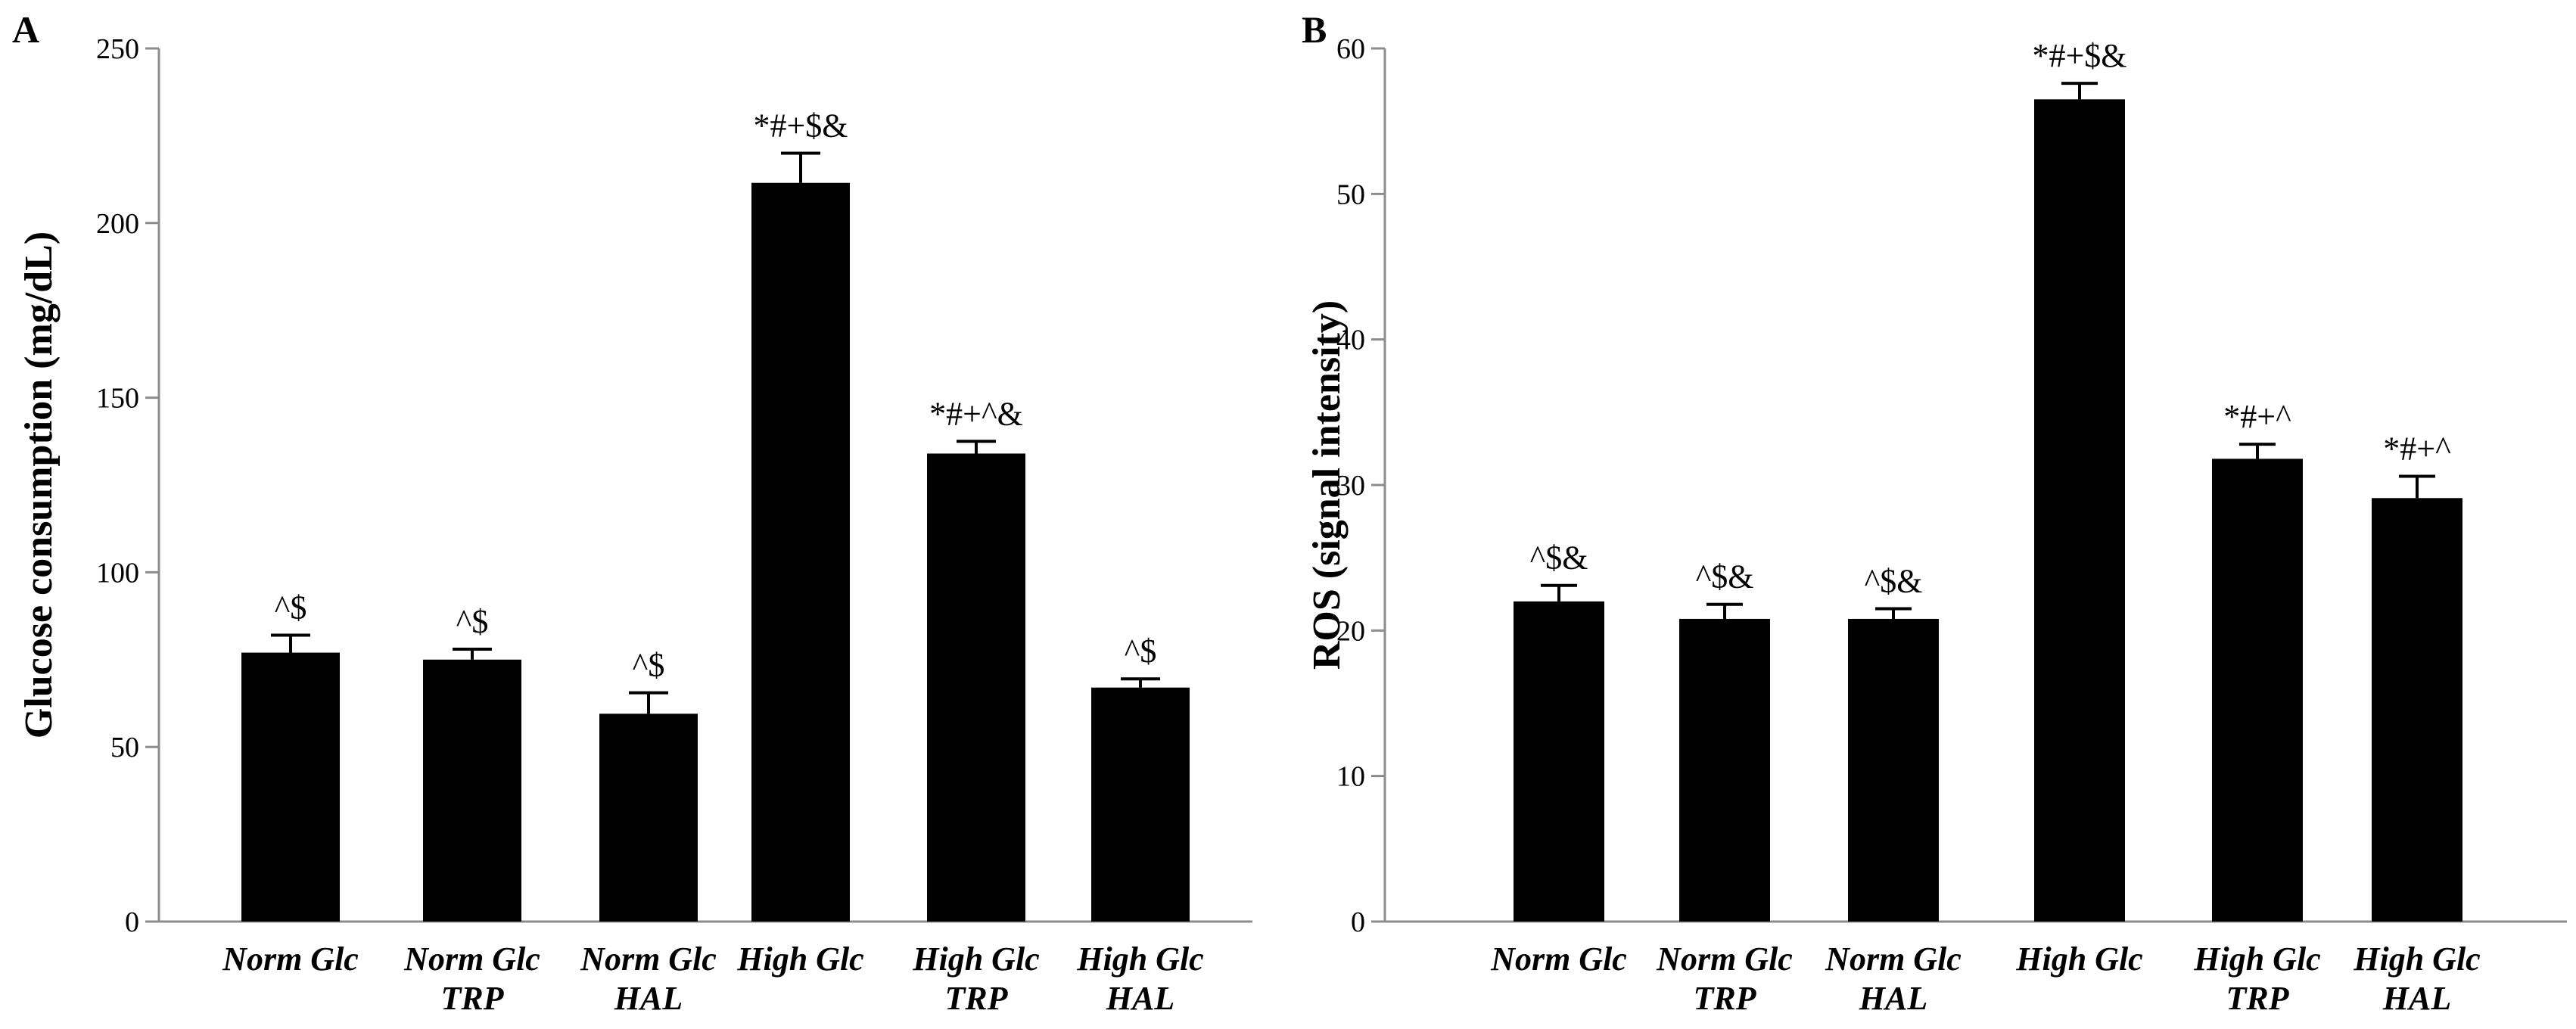 The image size is (2576, 1029). What do you see at coordinates (117, 224) in the screenshot?
I see `panel-a-y-tick-label: 200` at bounding box center [117, 224].